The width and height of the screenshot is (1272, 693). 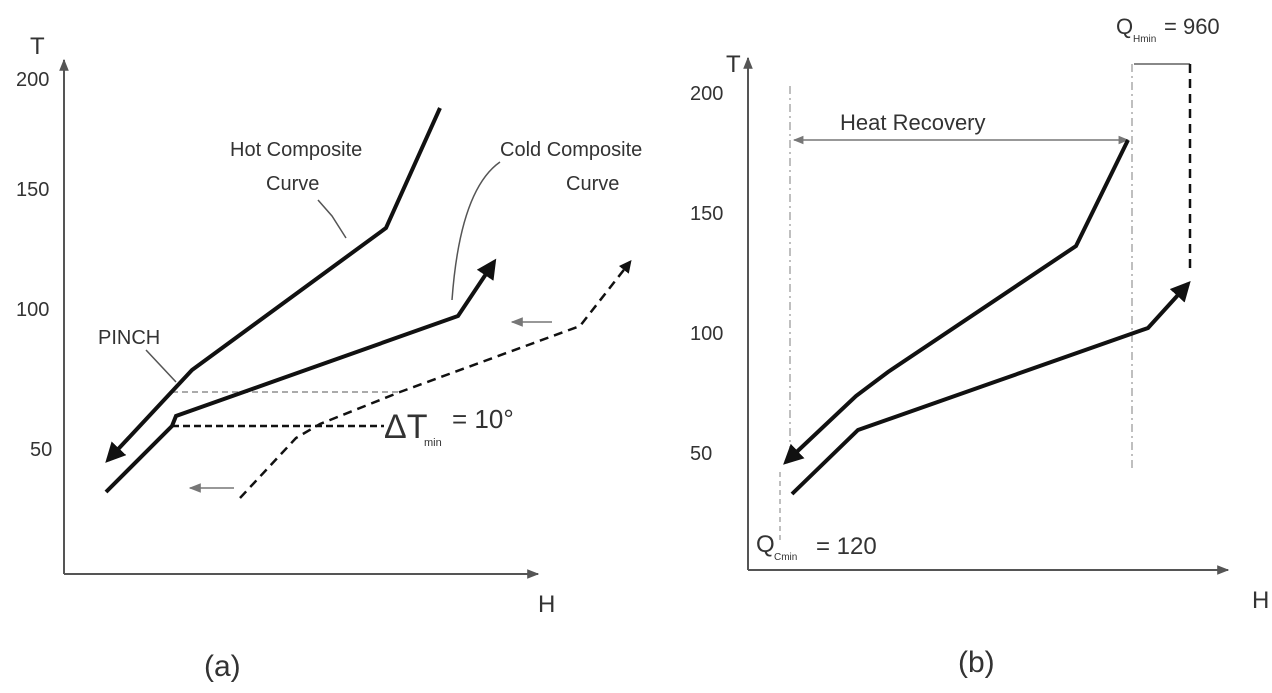 I want to click on panel-b-qhmin-symbol: Q, so click(x=1124, y=26).